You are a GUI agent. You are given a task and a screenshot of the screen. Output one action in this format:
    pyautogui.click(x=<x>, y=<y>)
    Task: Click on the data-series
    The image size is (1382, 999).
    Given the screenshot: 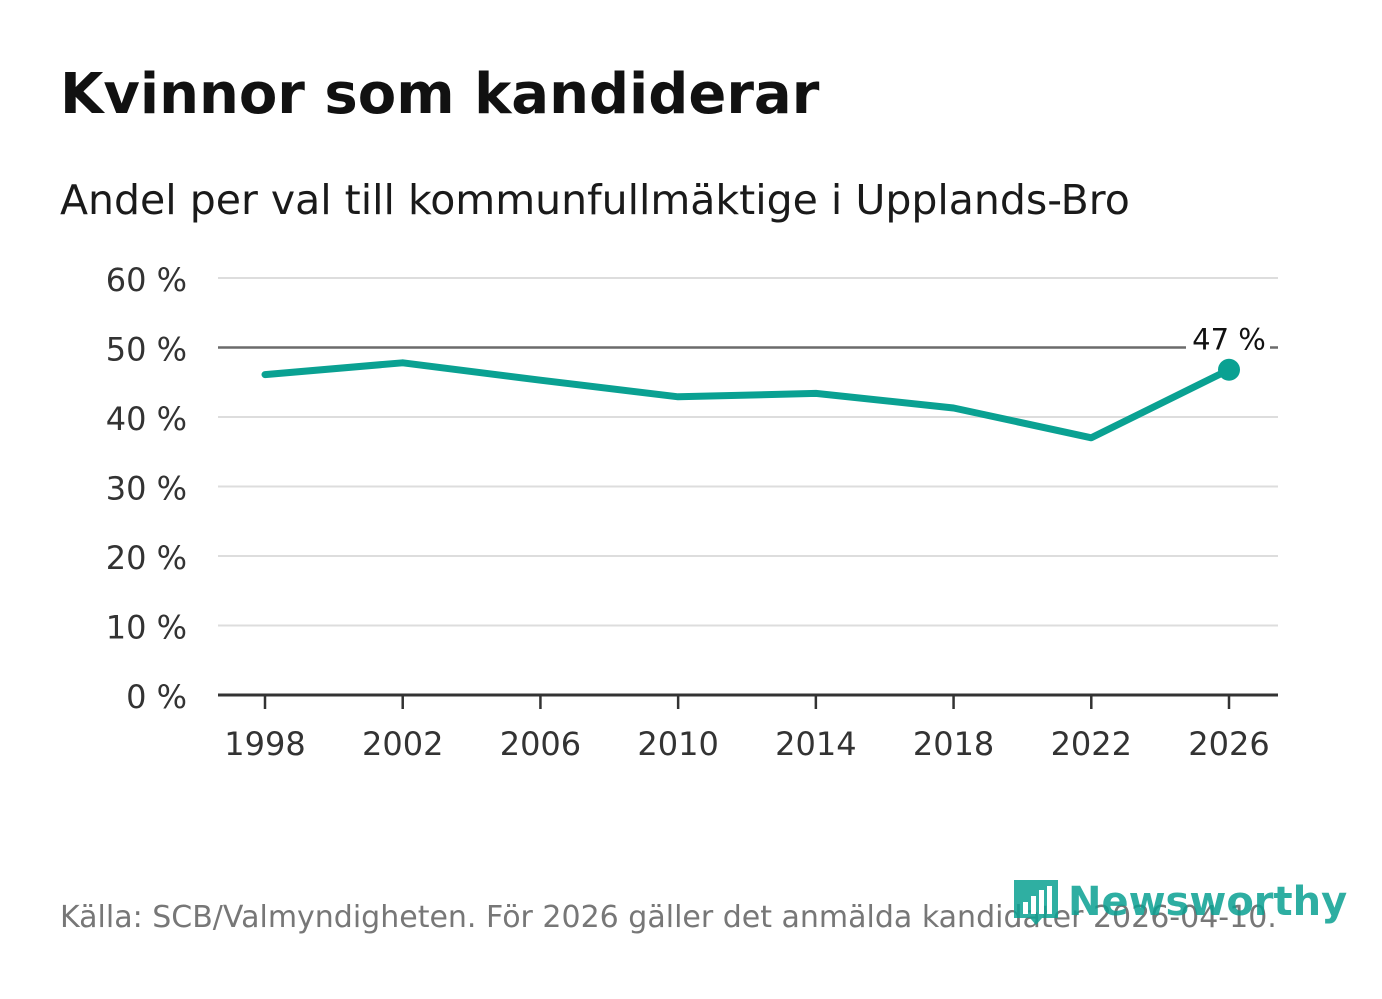 What is the action you would take?
    pyautogui.click(x=750, y=400)
    